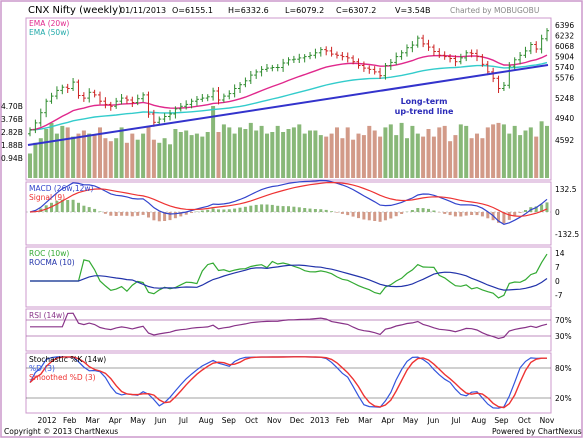  I want to click on header-open: O=6155.1, so click(192, 10).